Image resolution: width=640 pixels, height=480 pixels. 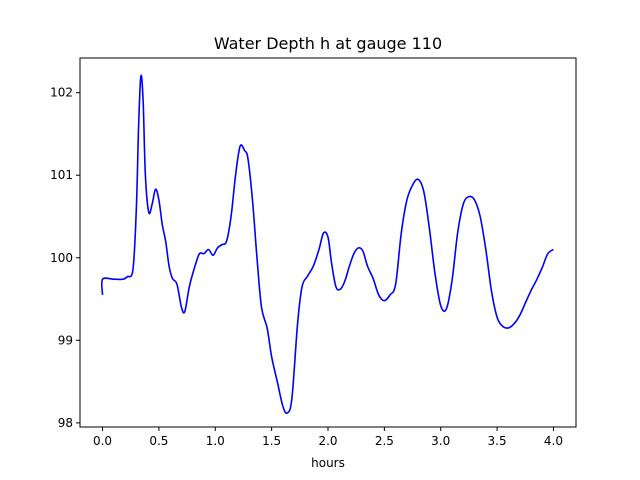 What do you see at coordinates (215, 441) in the screenshot?
I see `x-tick-label: 1.0` at bounding box center [215, 441].